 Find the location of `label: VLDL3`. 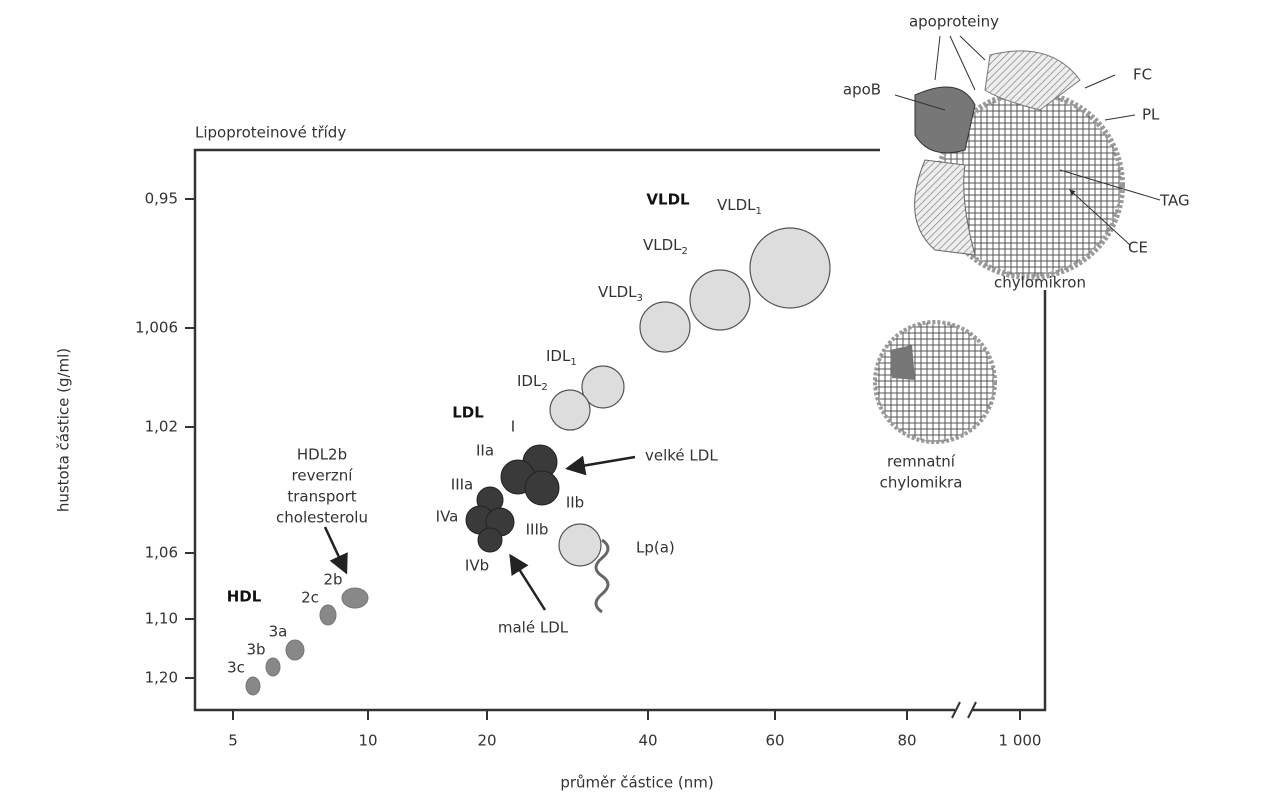

label: VLDL3 is located at coordinates (620, 294).